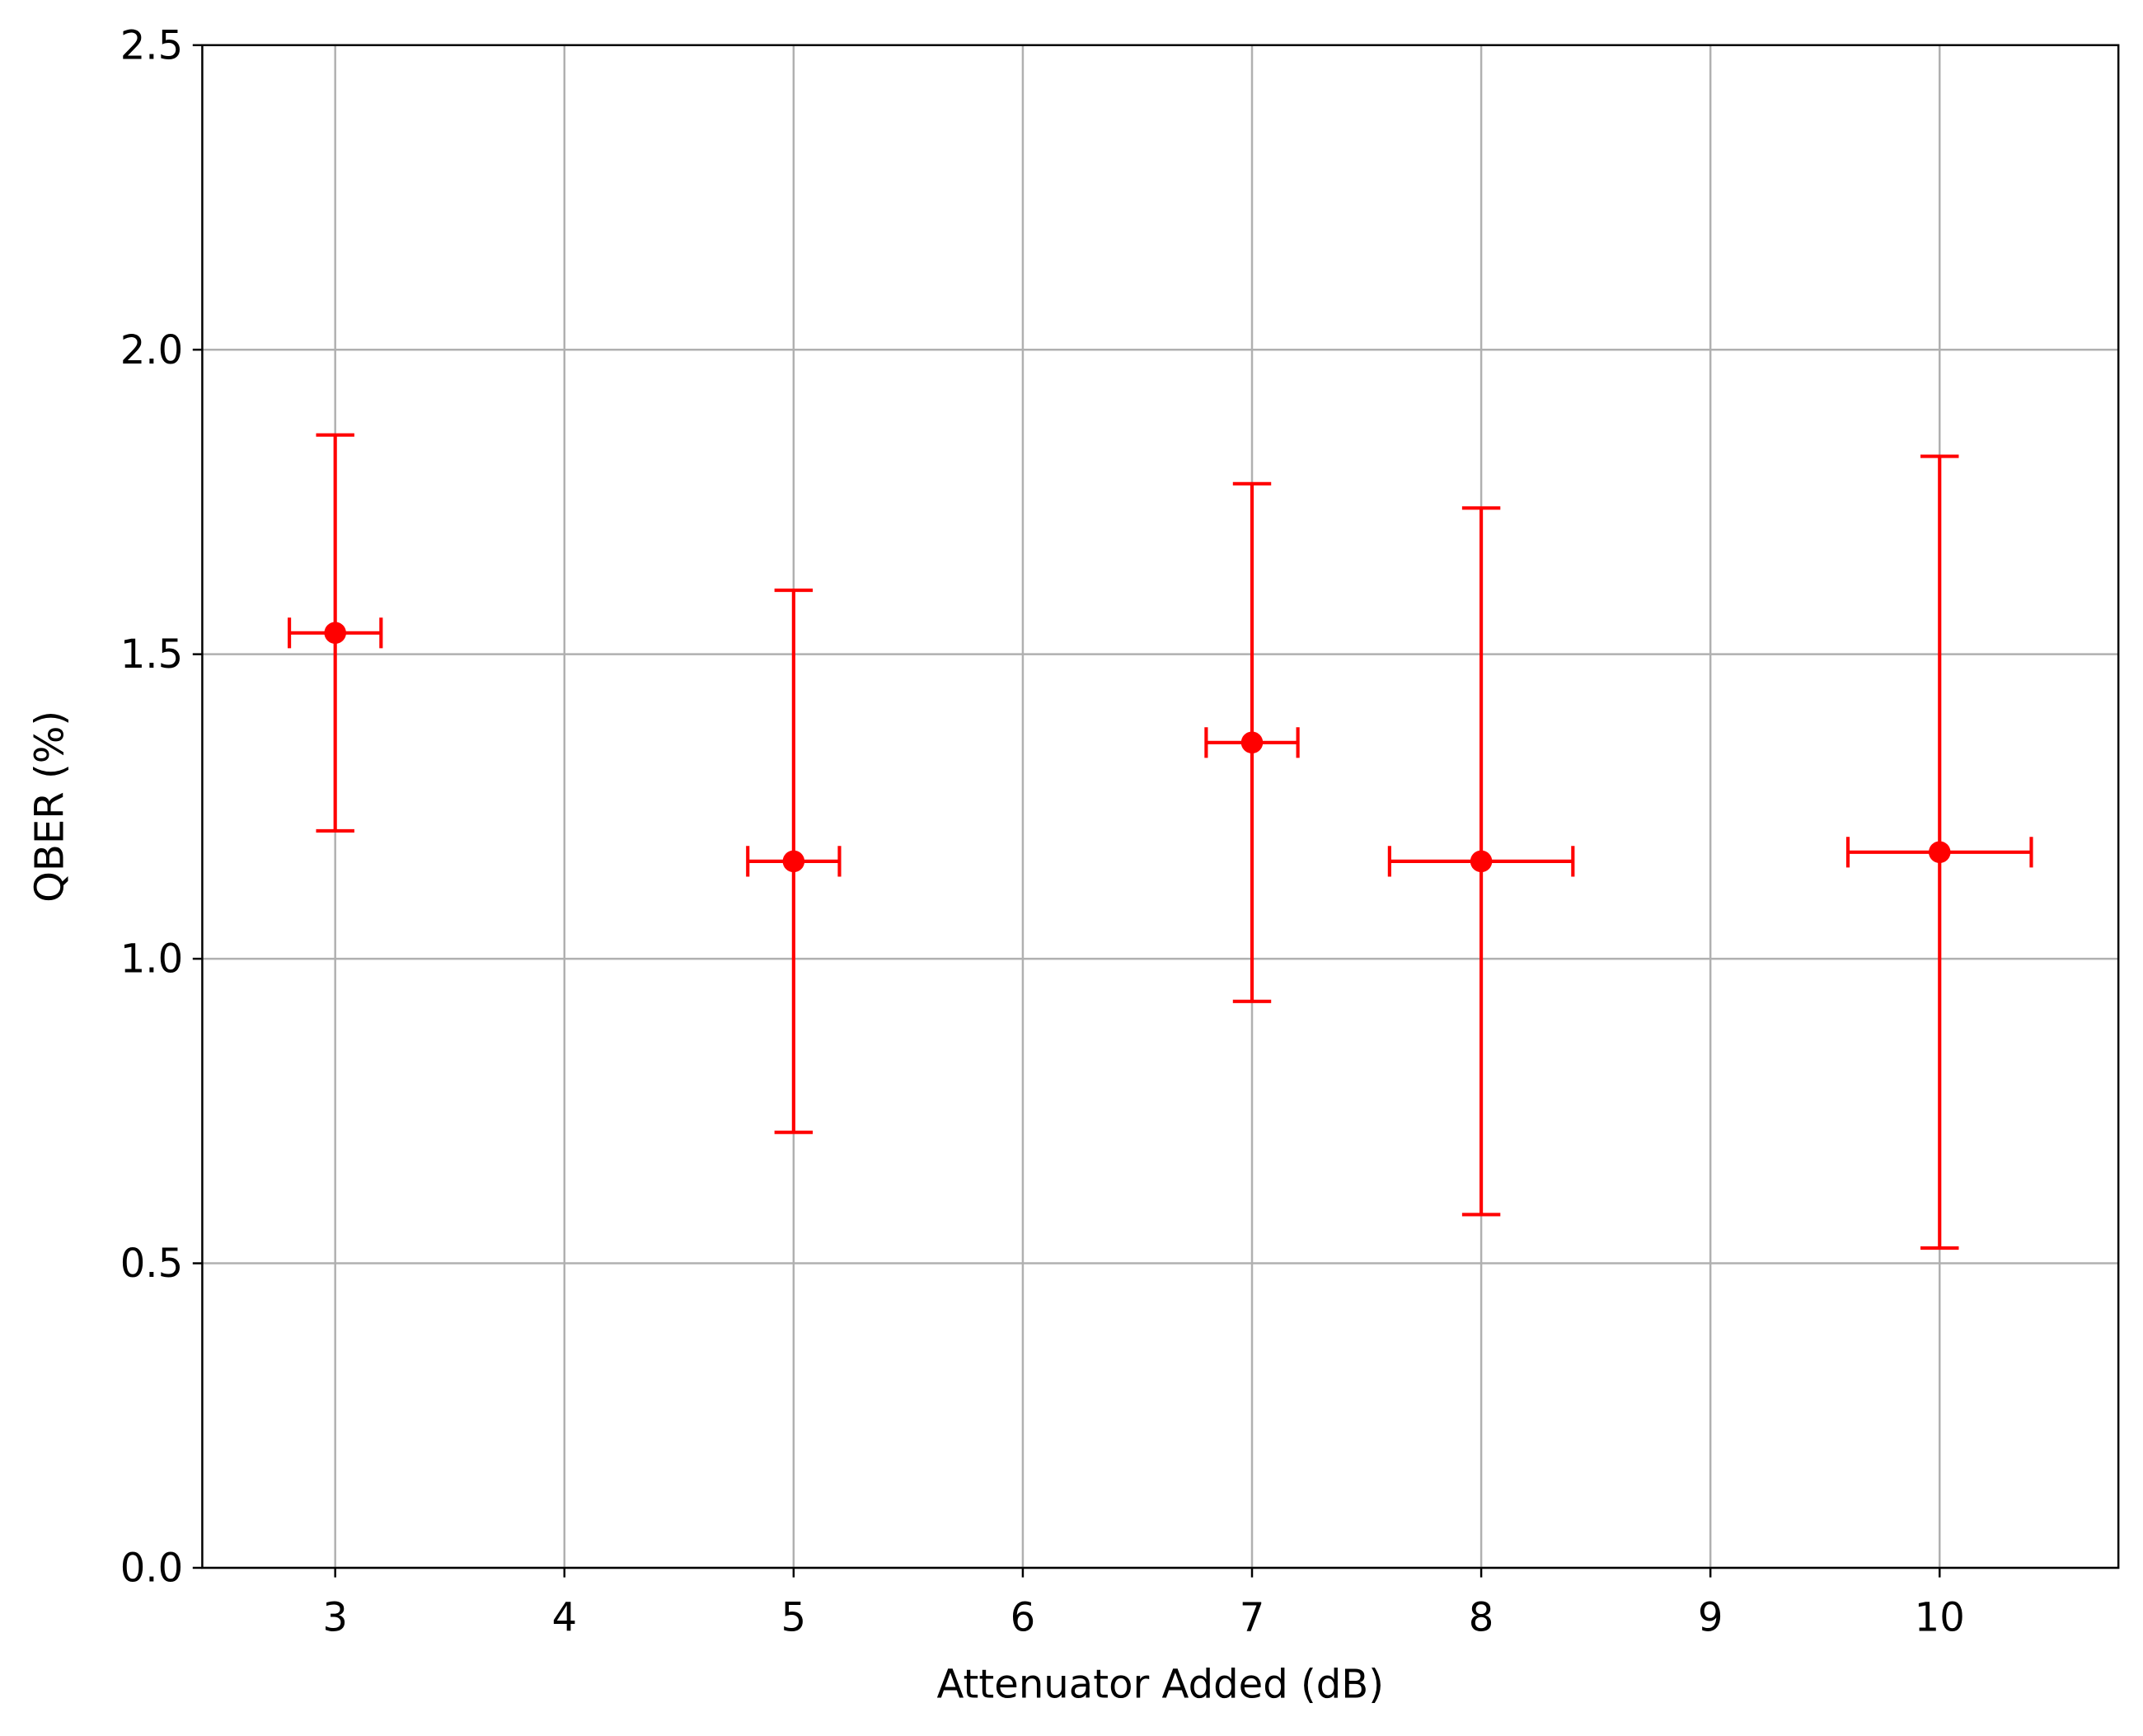 Image resolution: width=2143 pixels, height=1736 pixels. I want to click on x-tick-label: 3, so click(335, 1617).